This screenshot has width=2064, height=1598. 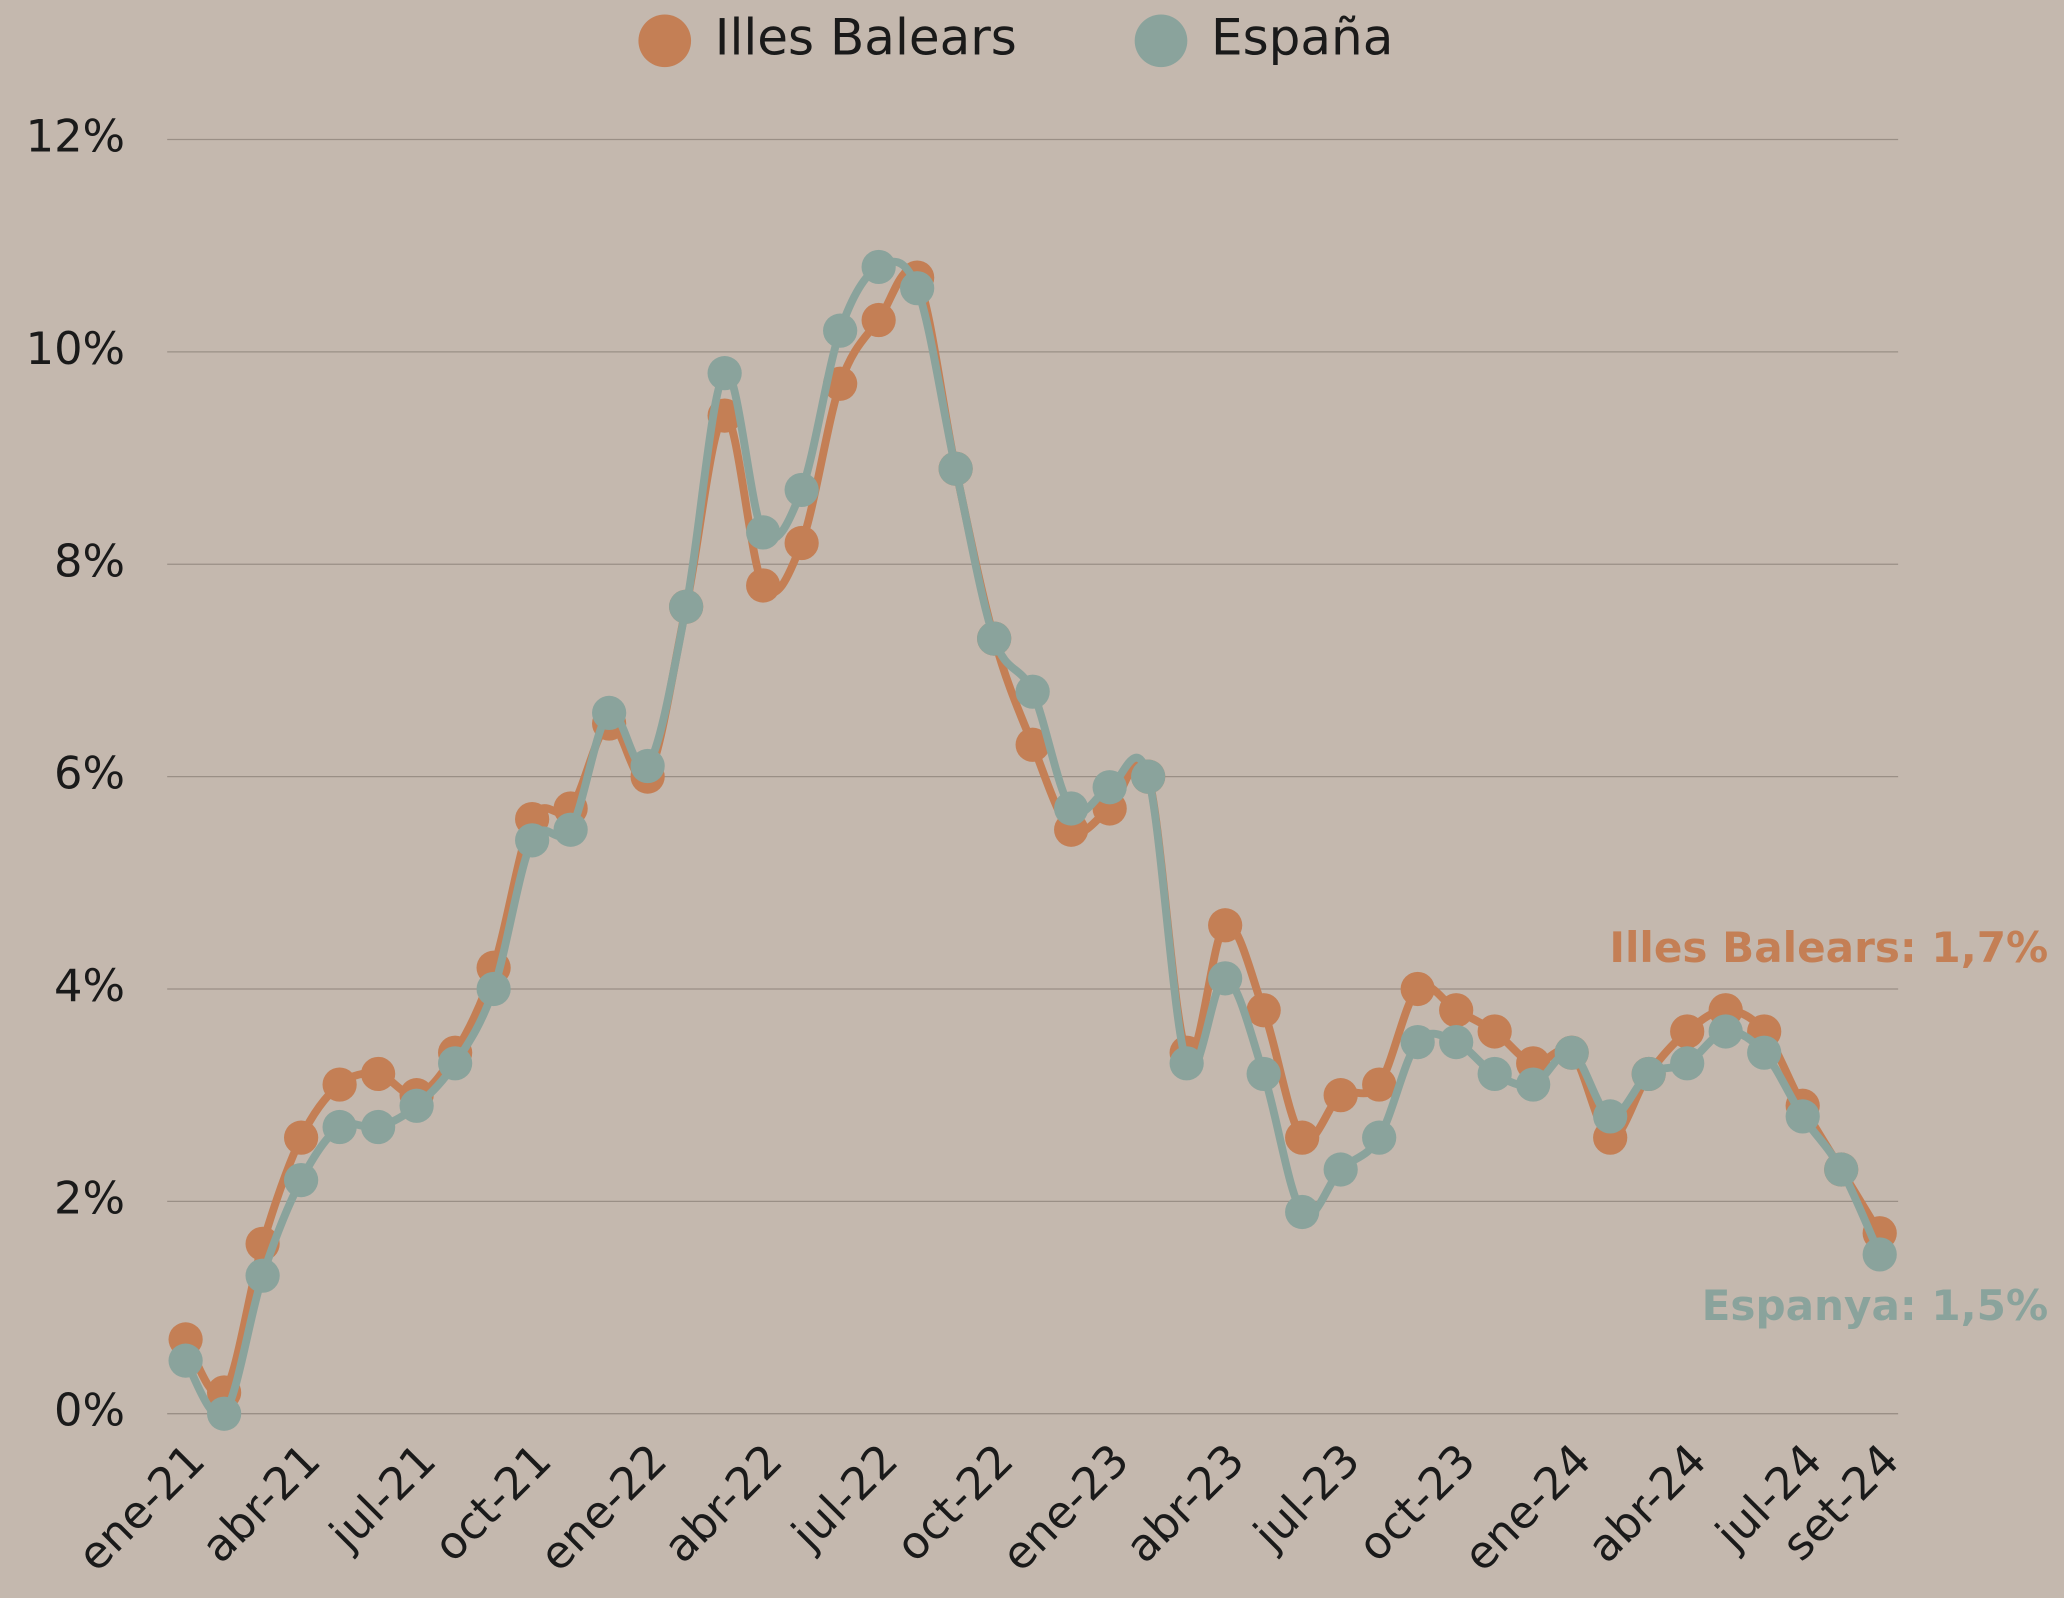 I want to click on annotation: Illes Balears: 1,7%, so click(x=1828, y=947).